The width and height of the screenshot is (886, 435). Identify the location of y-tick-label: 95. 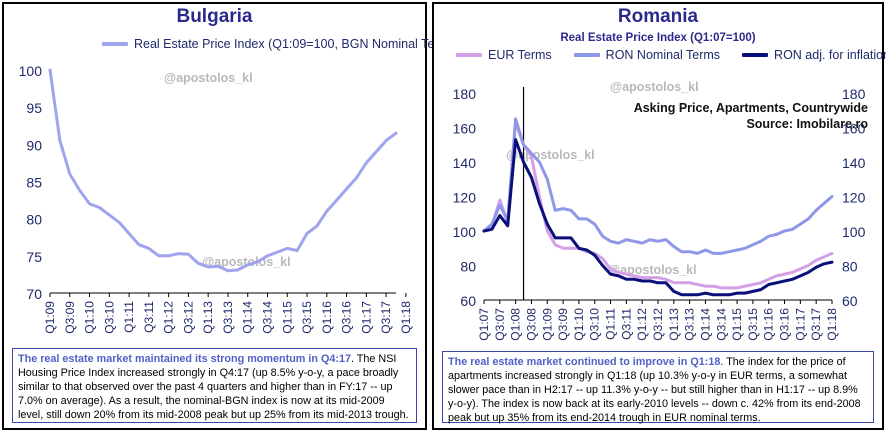
(34, 108).